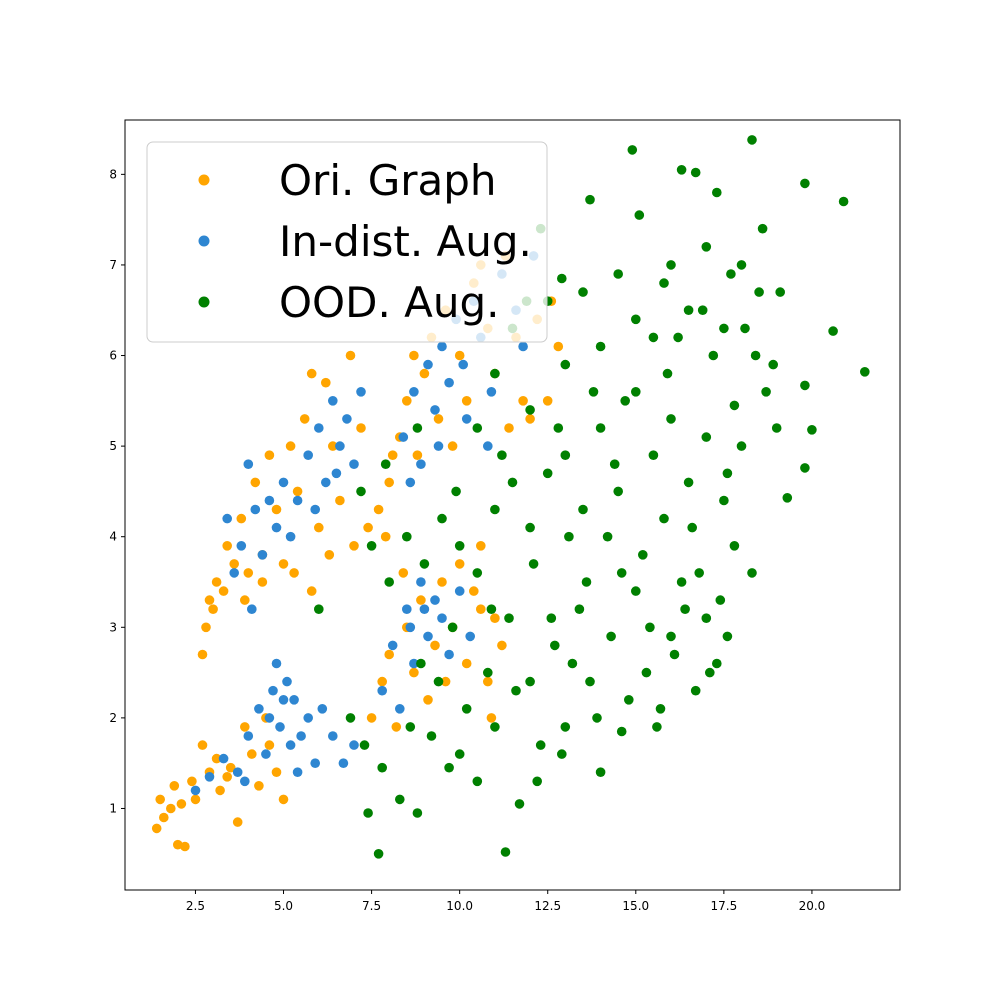  What do you see at coordinates (113, 265) in the screenshot?
I see `y-tick-label: 7` at bounding box center [113, 265].